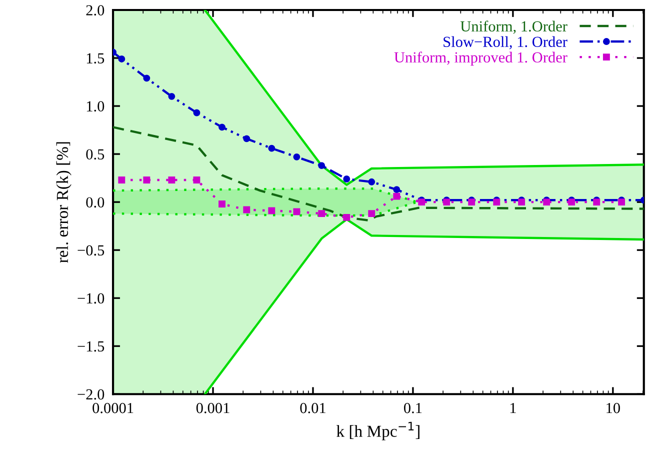 This screenshot has height=472, width=670. Describe the element at coordinates (95, 202) in the screenshot. I see `y-tick-label: 0.0` at that location.